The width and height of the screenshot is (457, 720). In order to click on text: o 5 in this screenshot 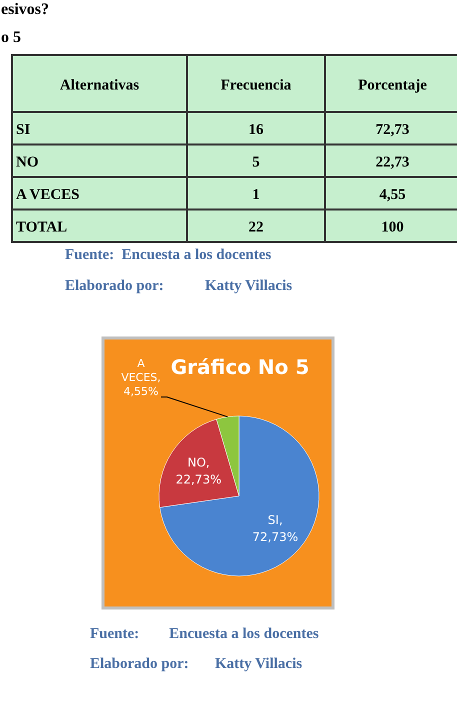, I will do `click(11, 37)`.